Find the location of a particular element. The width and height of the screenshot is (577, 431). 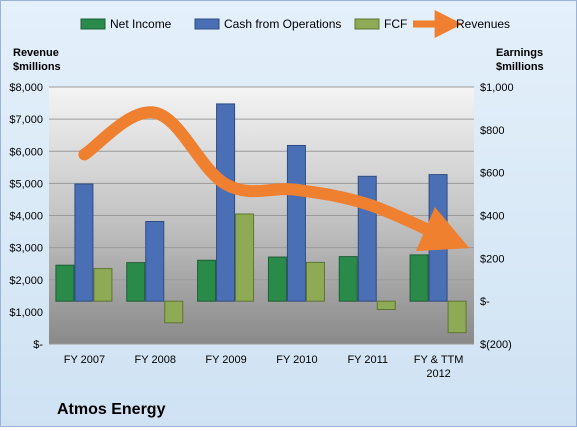

right-axis-ticks: $(200) $- $200 $400 $600 $800 $1,000 is located at coordinates (497, 216).